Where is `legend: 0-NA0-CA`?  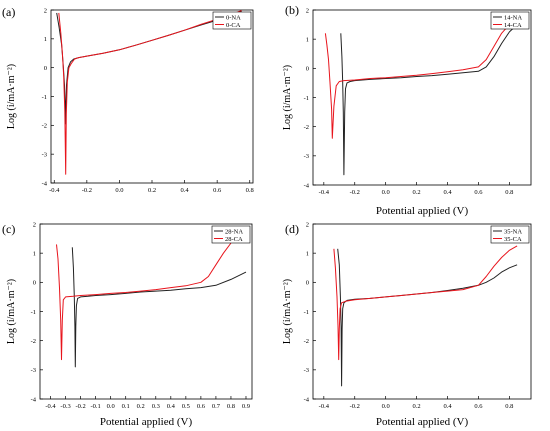 legend: 0-NA0-CA is located at coordinates (232, 20).